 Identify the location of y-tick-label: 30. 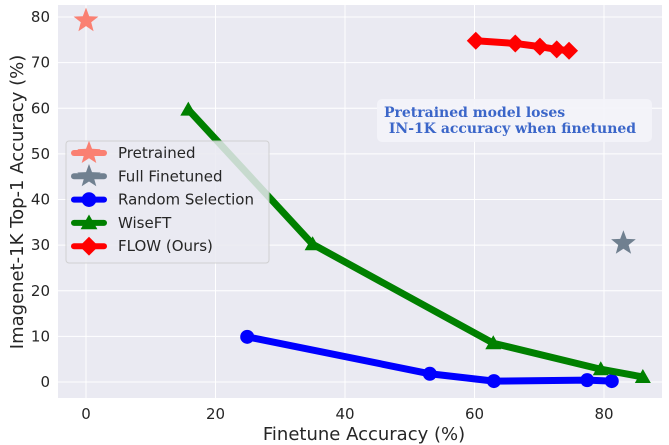
(40, 245).